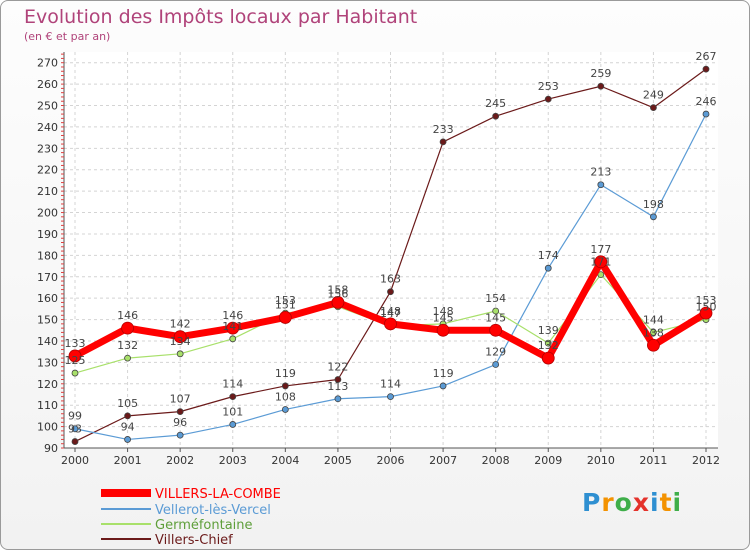  I want to click on y-tick-label: 160, so click(47, 298).